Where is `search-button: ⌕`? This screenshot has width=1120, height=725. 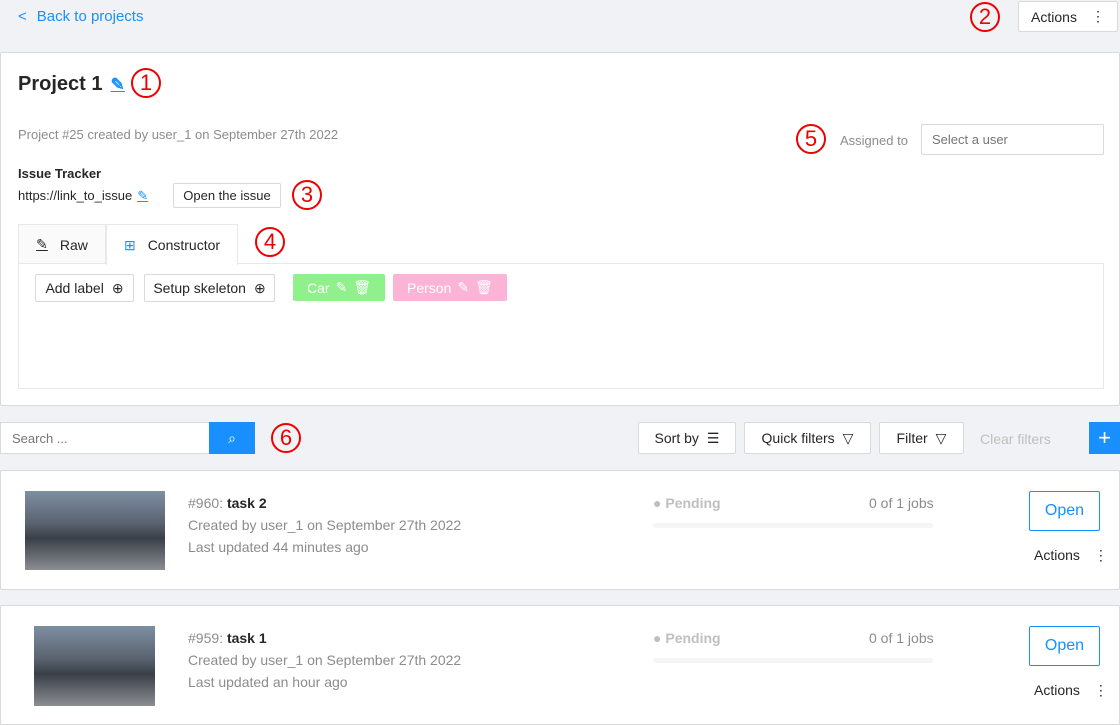 search-button: ⌕ is located at coordinates (232, 438).